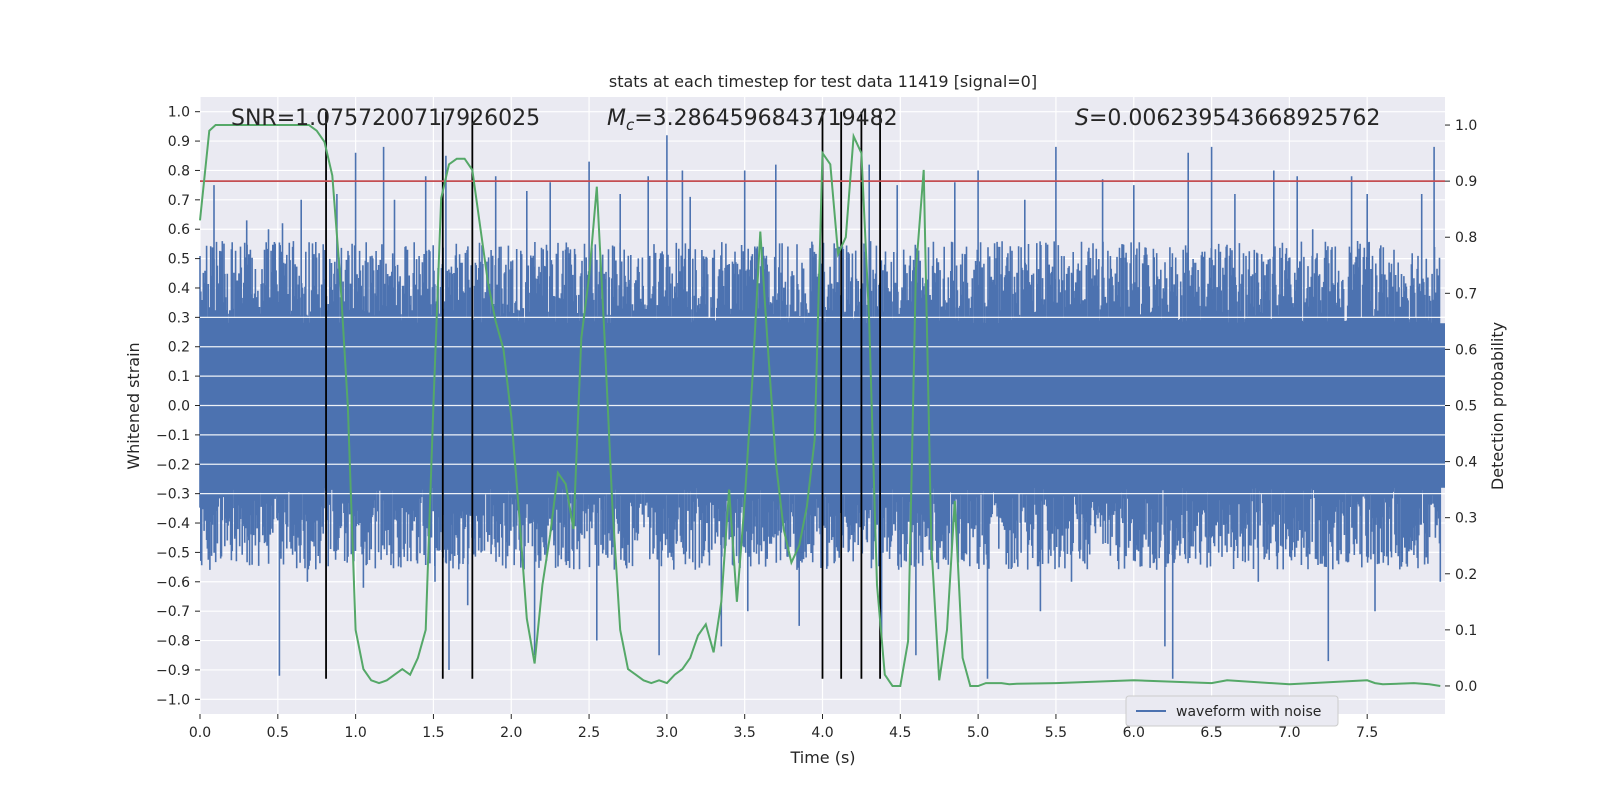 The width and height of the screenshot is (1600, 800). What do you see at coordinates (179, 201) in the screenshot?
I see `y-tick-label: 0.7` at bounding box center [179, 201].